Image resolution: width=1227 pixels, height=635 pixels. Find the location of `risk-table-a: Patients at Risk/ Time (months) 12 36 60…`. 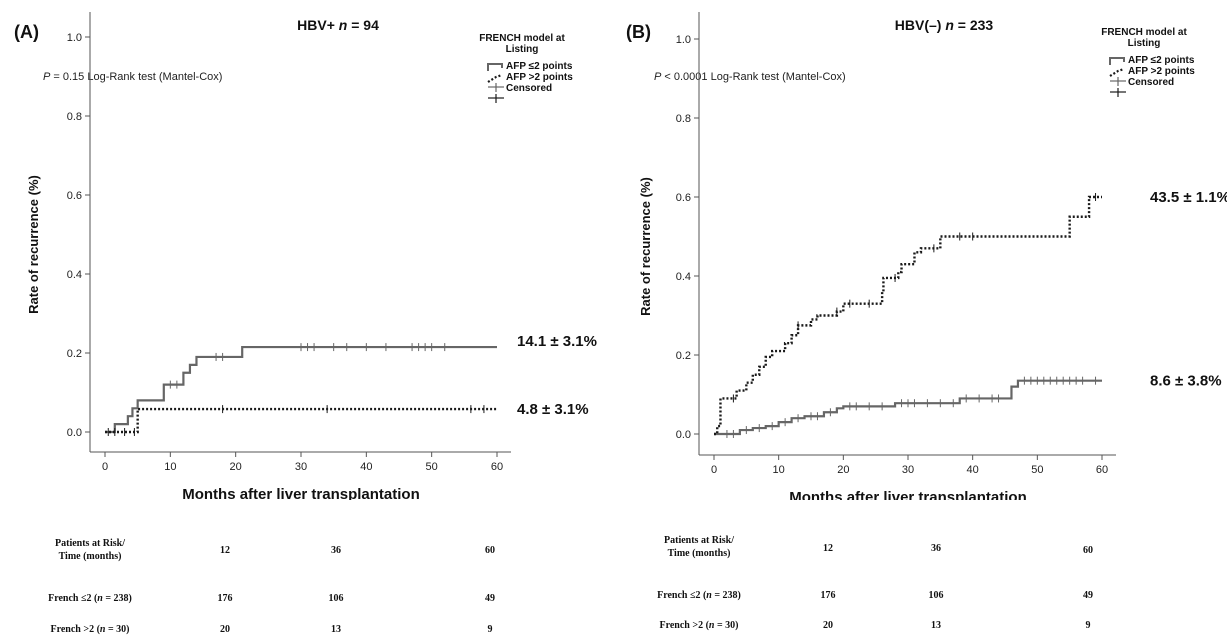

risk-table-a: Patients at Risk/ Time (months) 12 36 60… is located at coordinates (307, 567).